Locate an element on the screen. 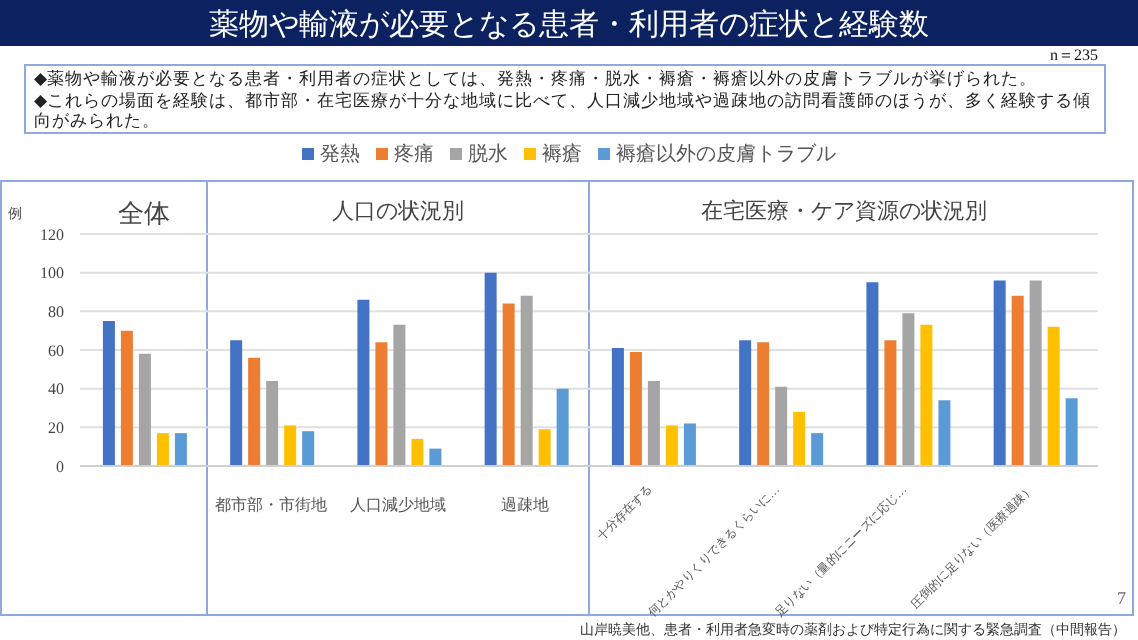 Image resolution: width=1138 pixels, height=640 pixels. legend-label: 脱水 is located at coordinates (487, 154).